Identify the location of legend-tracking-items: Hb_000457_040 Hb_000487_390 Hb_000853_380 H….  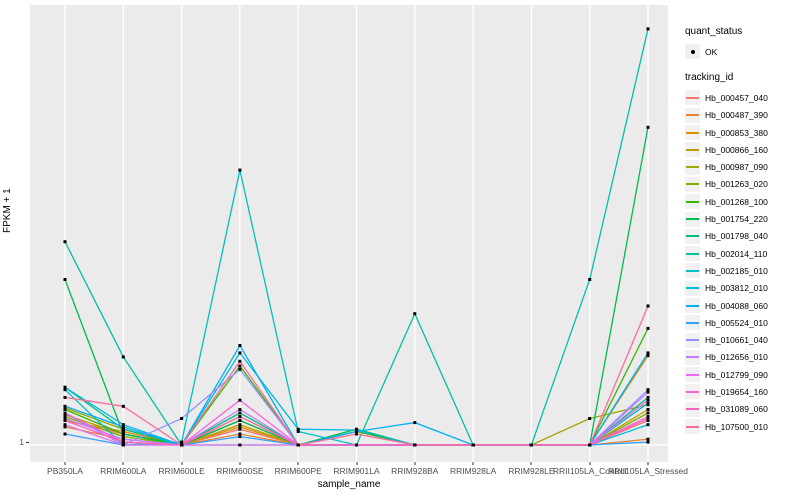
(741, 262).